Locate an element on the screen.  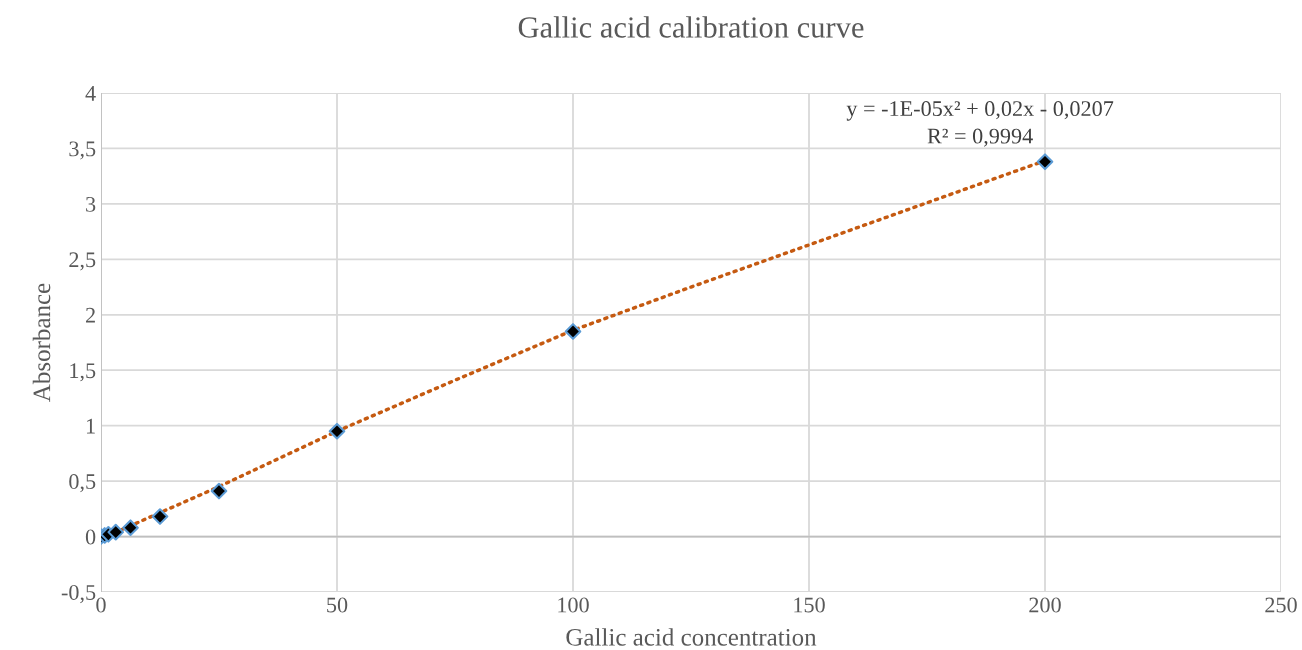
y-tick-label: -0,5 is located at coordinates (78, 594).